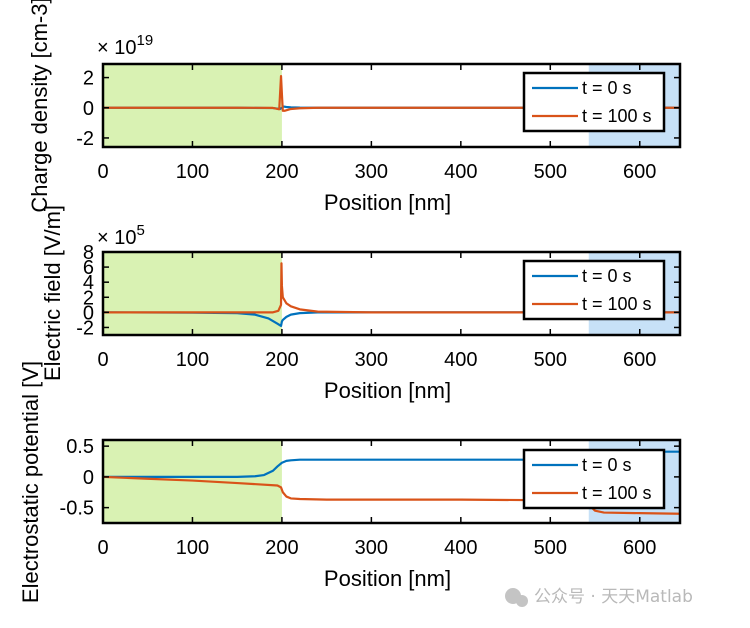 Image resolution: width=750 pixels, height=628 pixels. I want to click on multiplier-exponent: 19, so click(144, 40).